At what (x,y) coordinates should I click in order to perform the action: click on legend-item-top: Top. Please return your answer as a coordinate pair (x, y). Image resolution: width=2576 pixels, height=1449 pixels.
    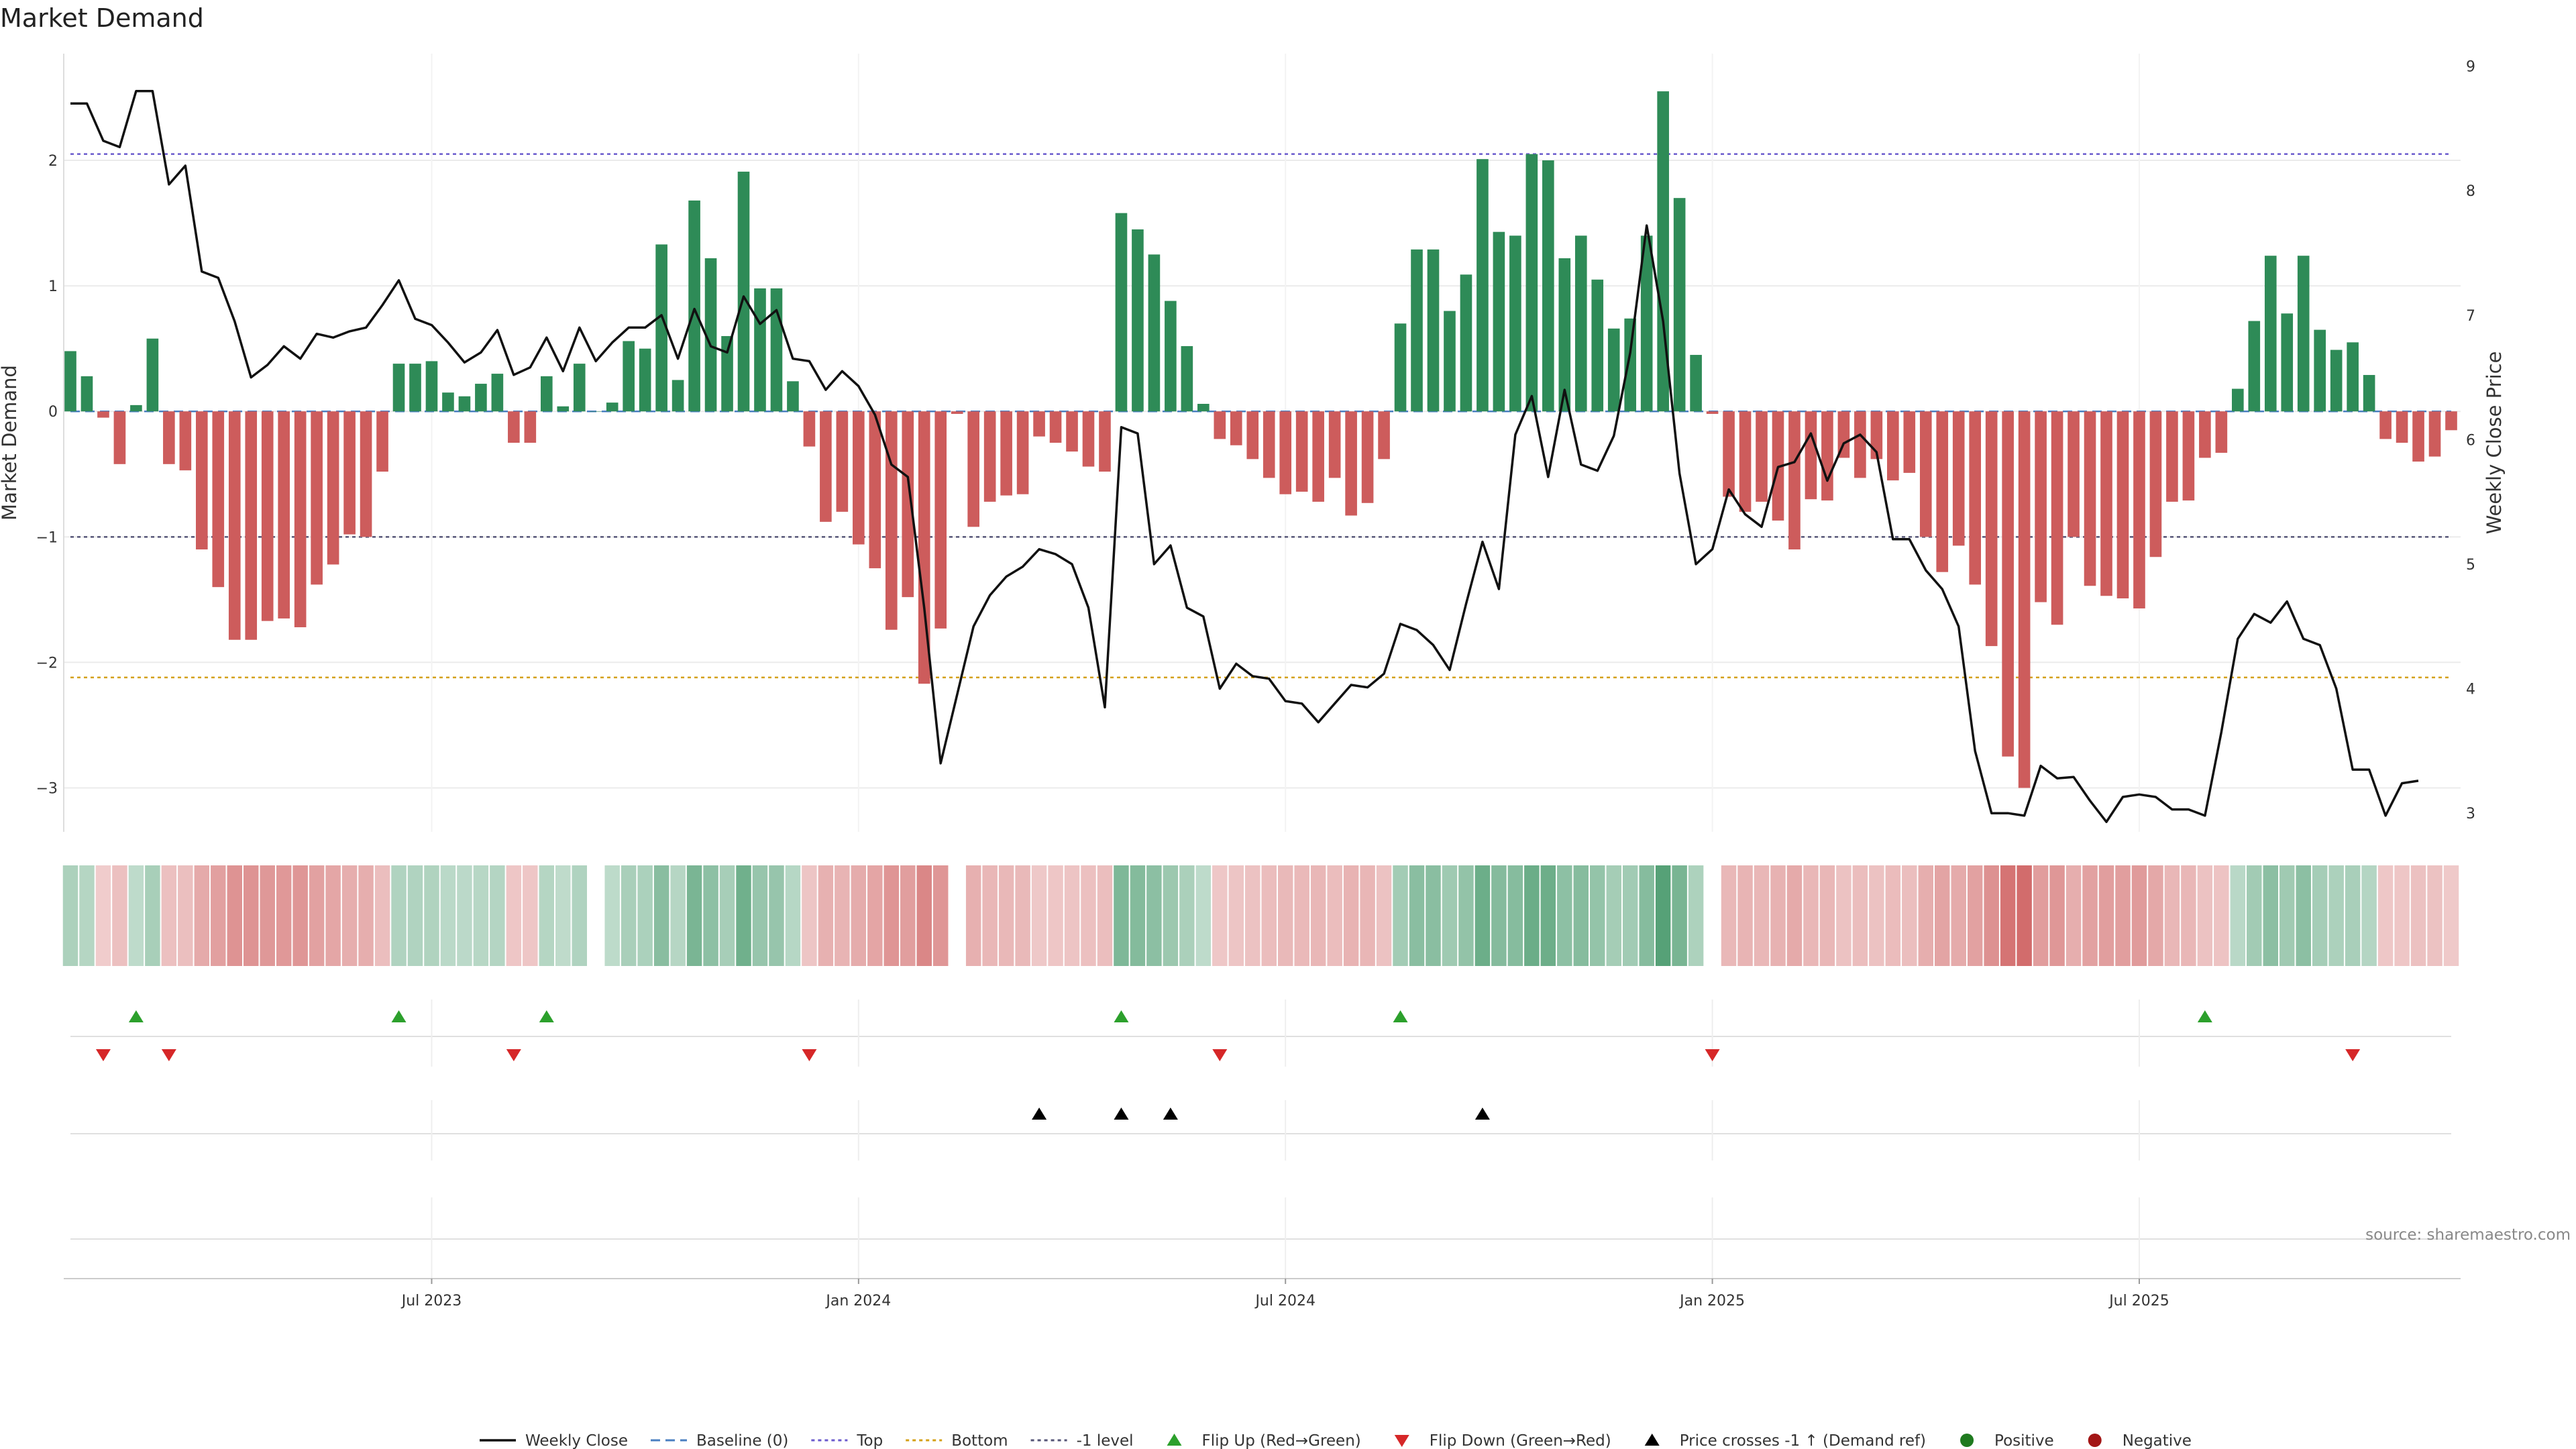
    Looking at the image, I should click on (847, 1440).